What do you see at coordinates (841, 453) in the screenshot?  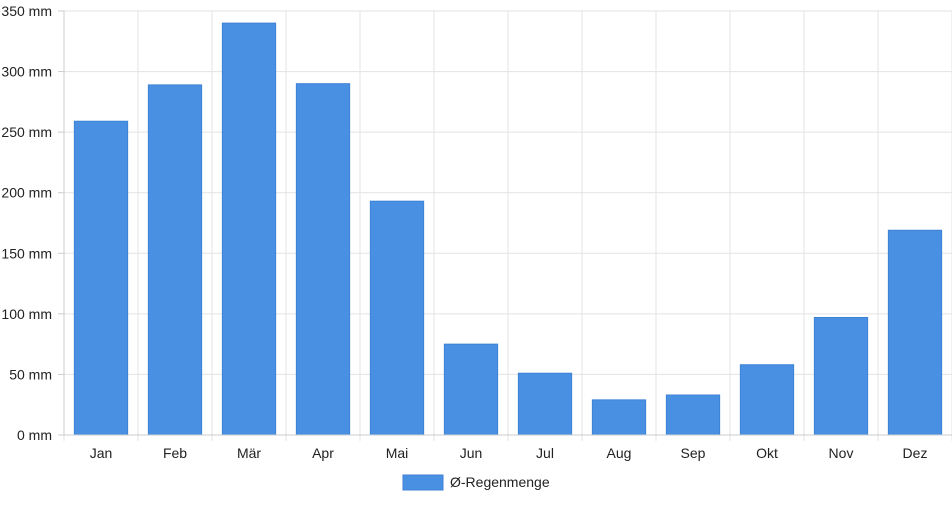 I see `x-tick-label: Nov` at bounding box center [841, 453].